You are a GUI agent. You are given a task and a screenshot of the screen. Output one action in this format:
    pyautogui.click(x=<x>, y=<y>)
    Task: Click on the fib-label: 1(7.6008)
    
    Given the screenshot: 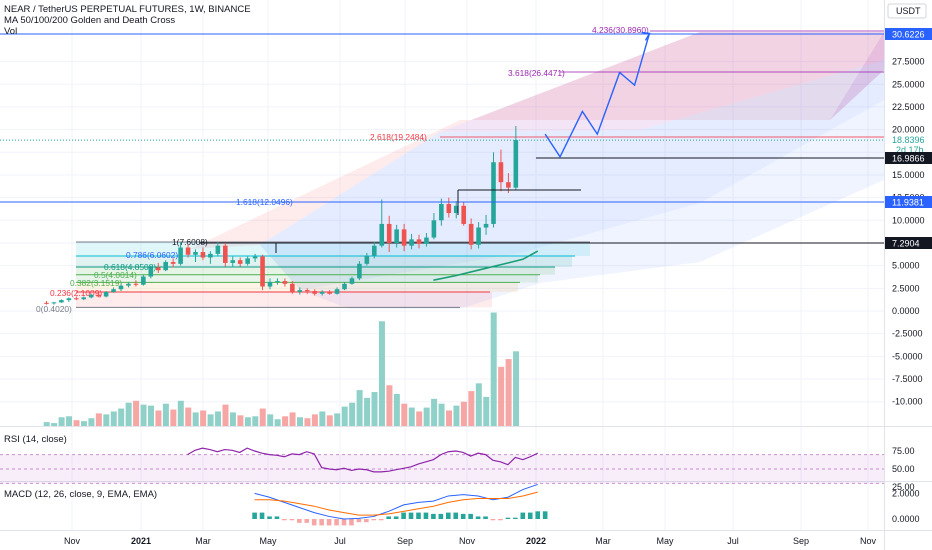 What is the action you would take?
    pyautogui.click(x=190, y=242)
    